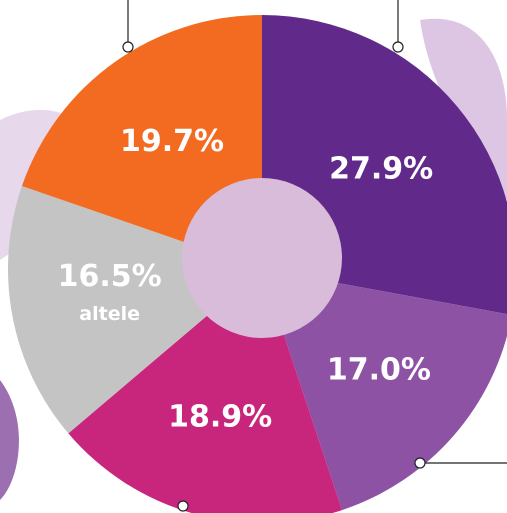 The image size is (507, 513). What do you see at coordinates (381, 168) in the screenshot?
I see `value-label: 27.9%` at bounding box center [381, 168].